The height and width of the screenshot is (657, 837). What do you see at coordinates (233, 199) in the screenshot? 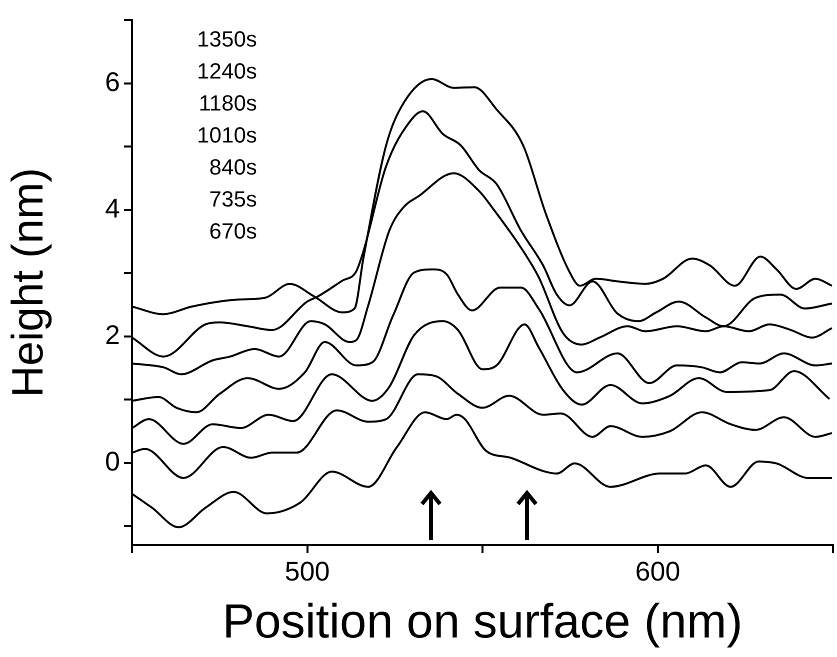
I see `annotation: 735s` at bounding box center [233, 199].